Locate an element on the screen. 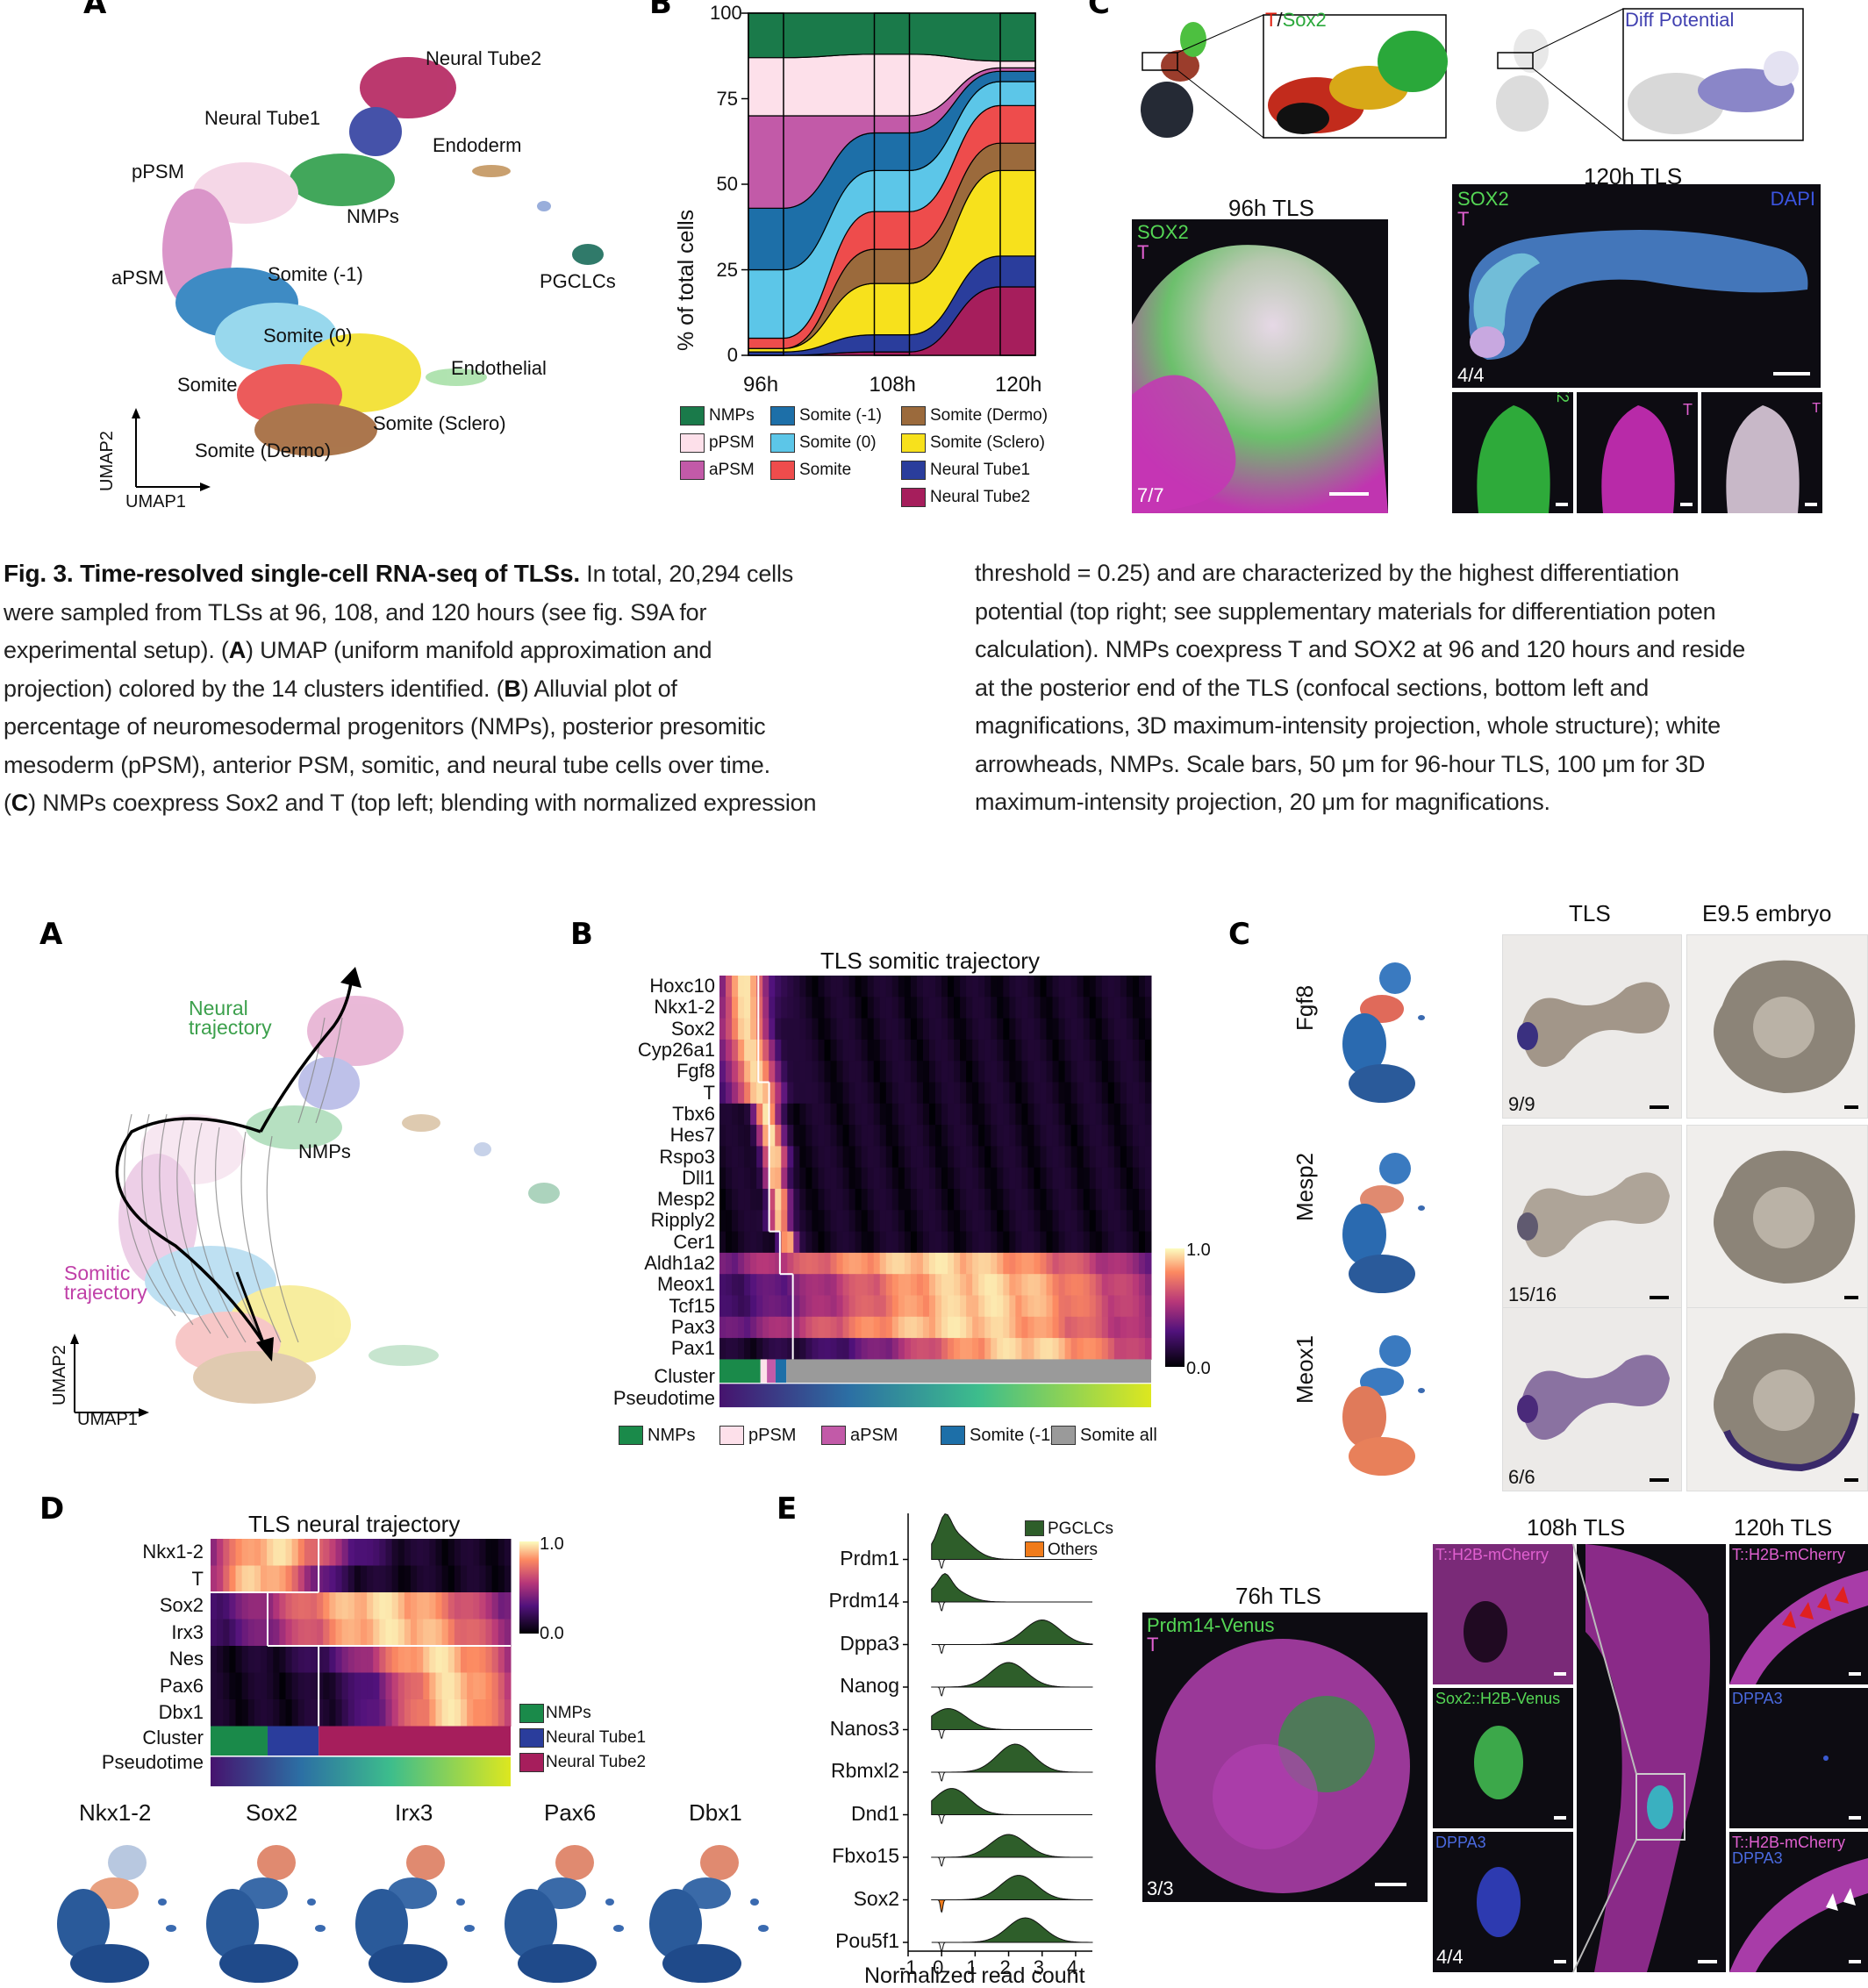 This screenshot has height=1988, width=1868. alluvial-ytick: 50 is located at coordinates (727, 184).